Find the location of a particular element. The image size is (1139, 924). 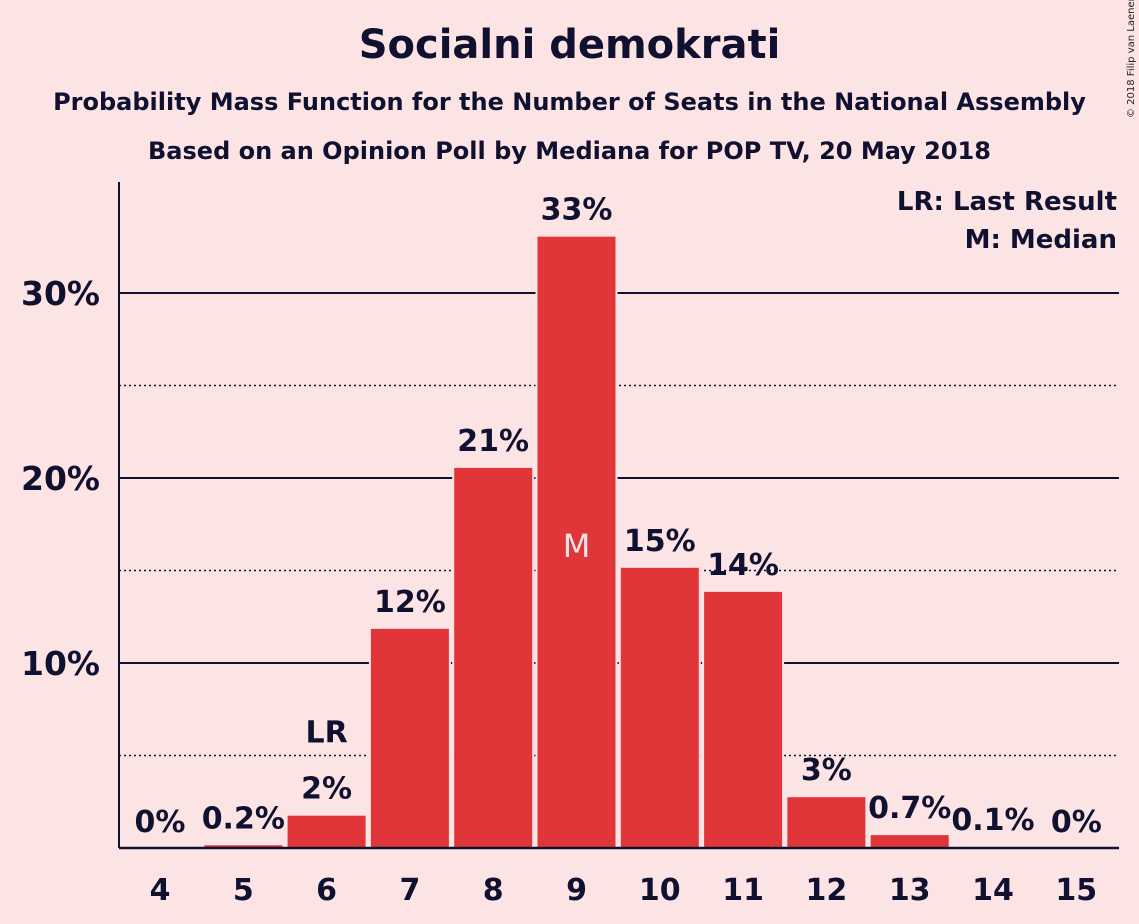

x-tick-label: 6 is located at coordinates (326, 890).